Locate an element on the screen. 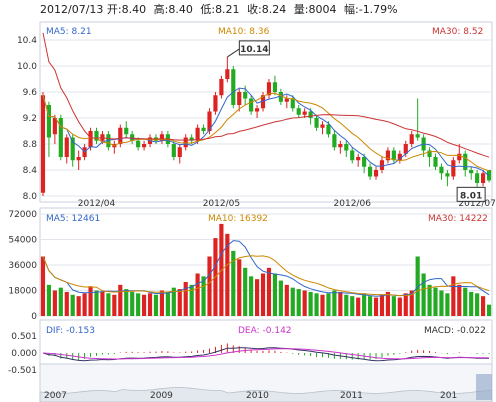 The width and height of the screenshot is (496, 402). volume-ma30-label: MA30: 14222 is located at coordinates (458, 219).